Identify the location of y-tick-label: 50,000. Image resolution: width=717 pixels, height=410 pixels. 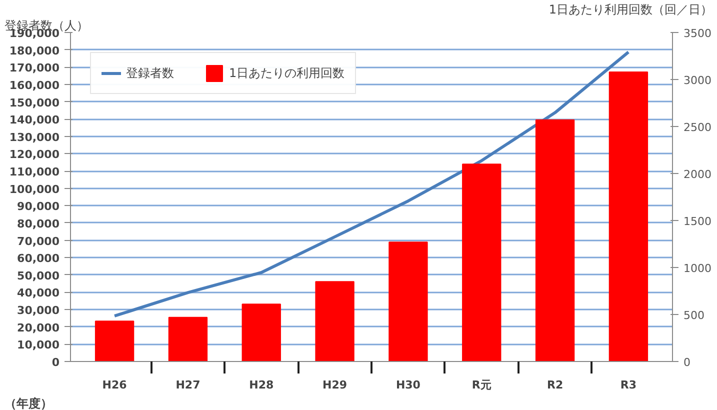
(38, 275).